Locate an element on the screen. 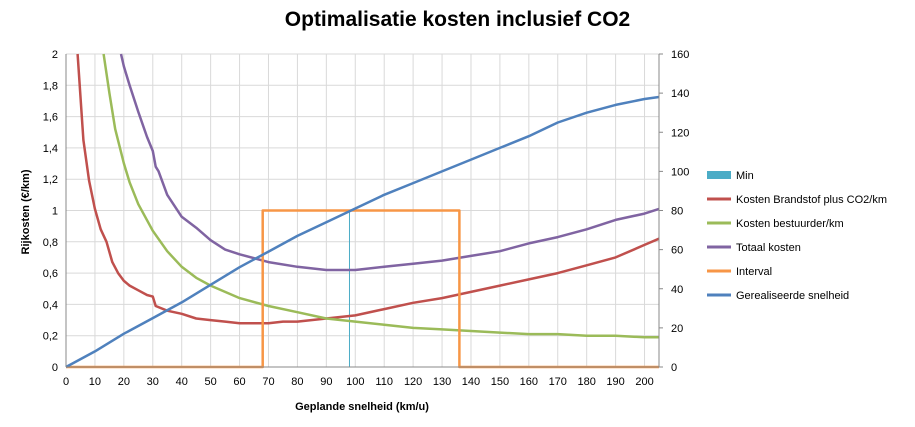 The width and height of the screenshot is (915, 427). y-tick-label: 1 is located at coordinates (55, 212).